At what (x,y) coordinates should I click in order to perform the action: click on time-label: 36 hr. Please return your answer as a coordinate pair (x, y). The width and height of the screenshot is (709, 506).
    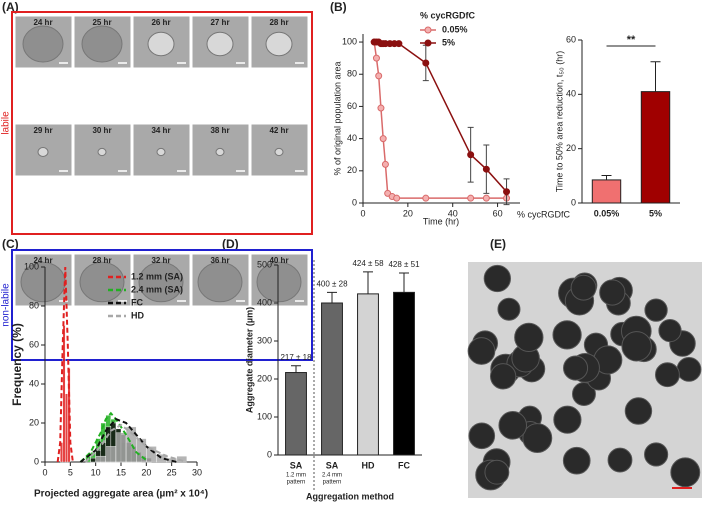
    Looking at the image, I should click on (219, 260).